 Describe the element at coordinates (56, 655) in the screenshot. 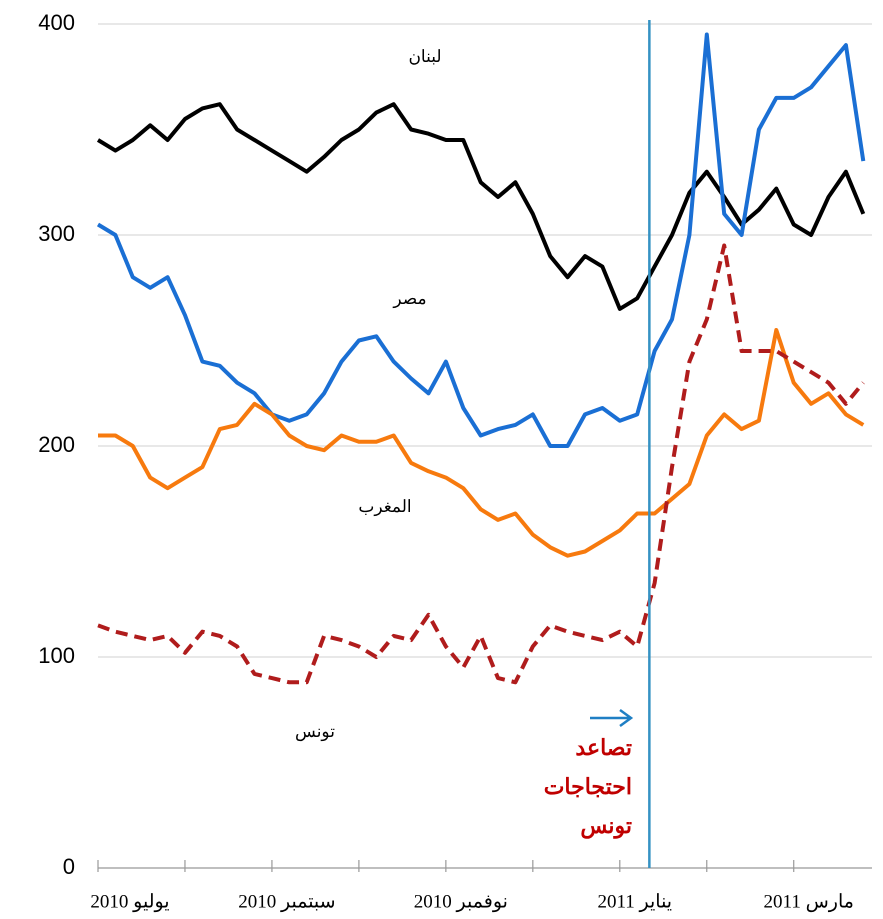

I see `y-tick-label: 100` at that location.